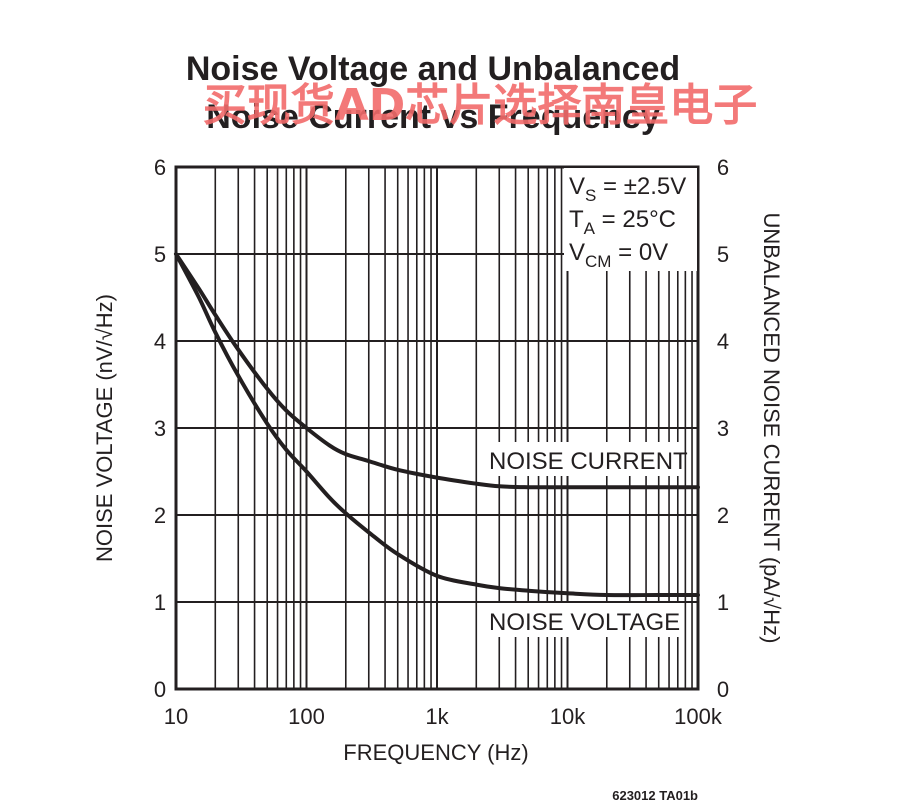  Describe the element at coordinates (435, 752) in the screenshot. I see `x-axis-label: FREQUENCY (Hz)` at that location.